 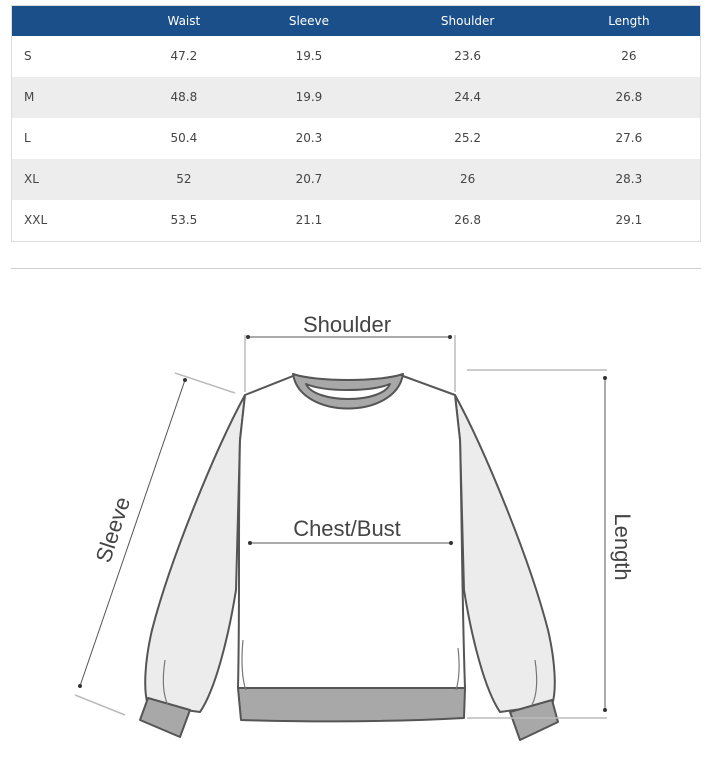 What do you see at coordinates (629, 20) in the screenshot?
I see `column-header-length: Length` at bounding box center [629, 20].